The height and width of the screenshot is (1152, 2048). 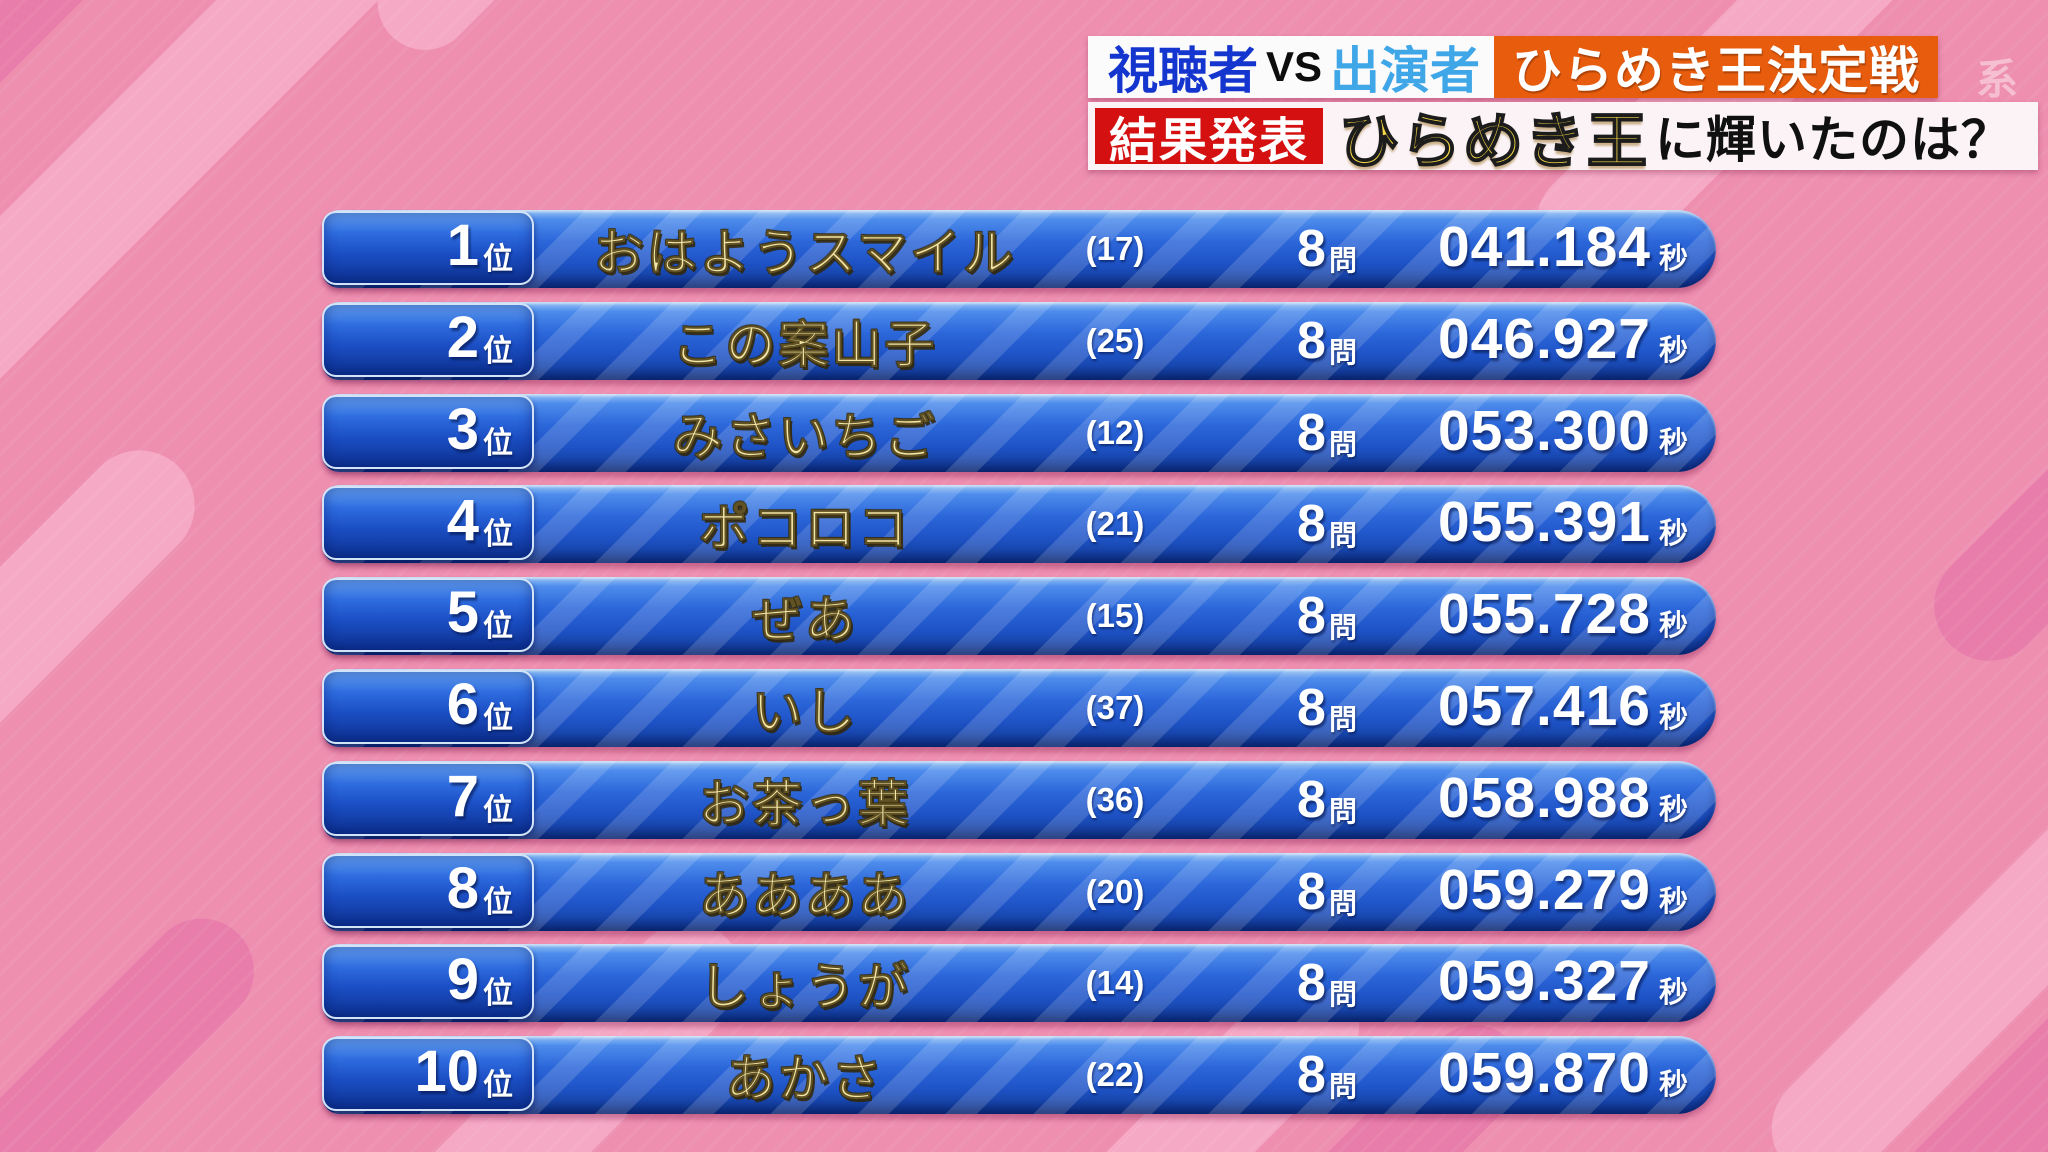 I want to click on rank-badge: 9 位, so click(x=428, y=982).